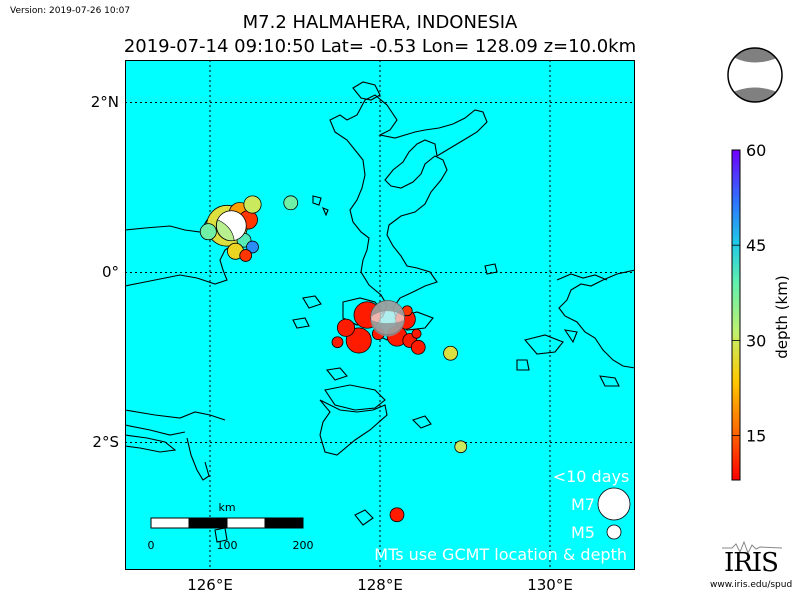 This screenshot has width=800, height=600. I want to click on legend-m7-circle, so click(614, 504).